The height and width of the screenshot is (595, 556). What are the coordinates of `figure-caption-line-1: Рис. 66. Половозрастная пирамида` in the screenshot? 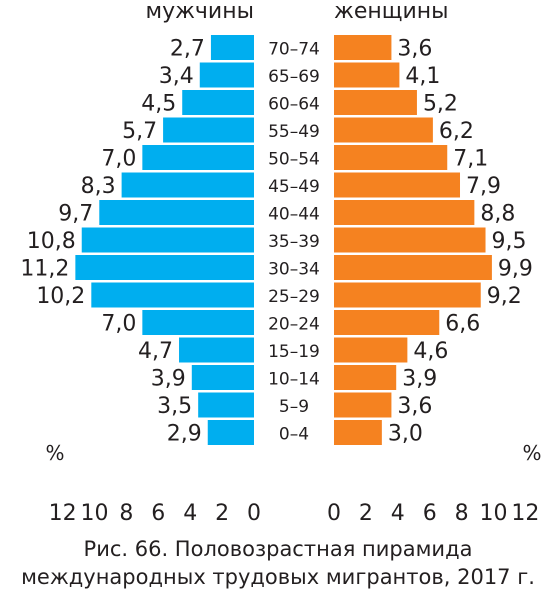 It's located at (278, 549).